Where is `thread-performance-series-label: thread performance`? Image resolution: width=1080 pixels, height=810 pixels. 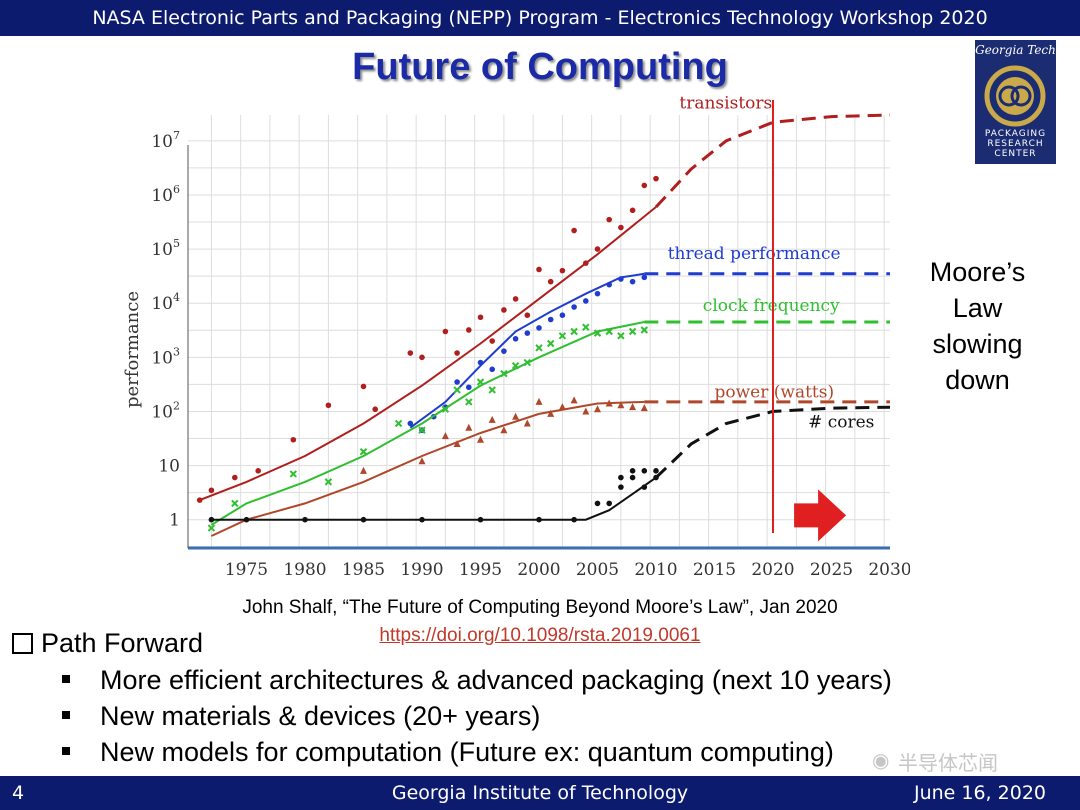
thread-performance-series-label: thread performance is located at coordinates (754, 254).